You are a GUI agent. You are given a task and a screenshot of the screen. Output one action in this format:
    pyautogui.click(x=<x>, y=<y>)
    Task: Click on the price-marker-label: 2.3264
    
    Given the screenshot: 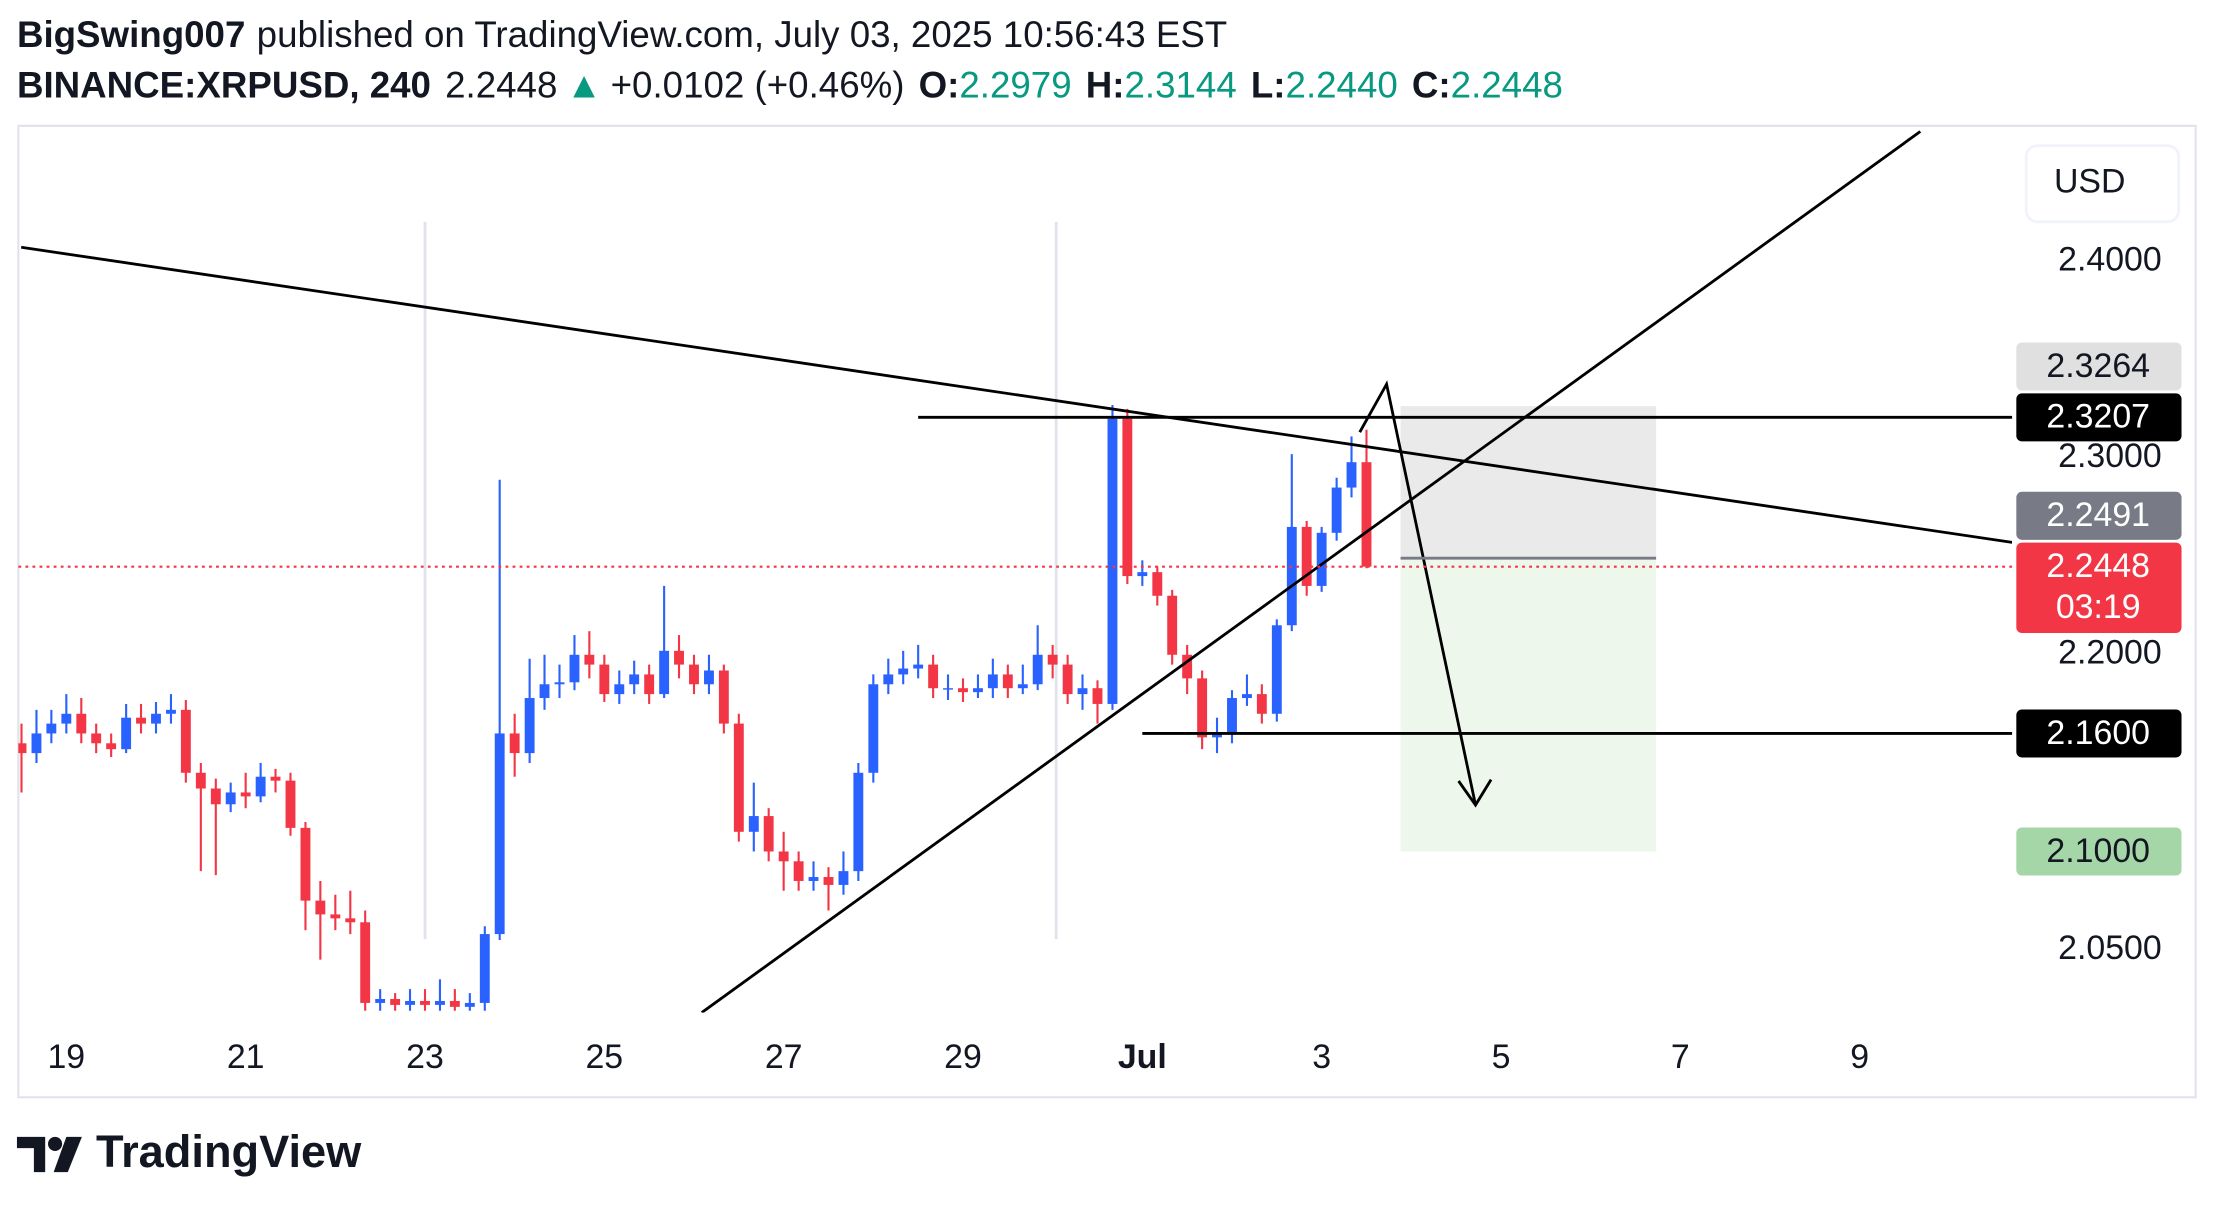 What is the action you would take?
    pyautogui.click(x=2098, y=366)
    